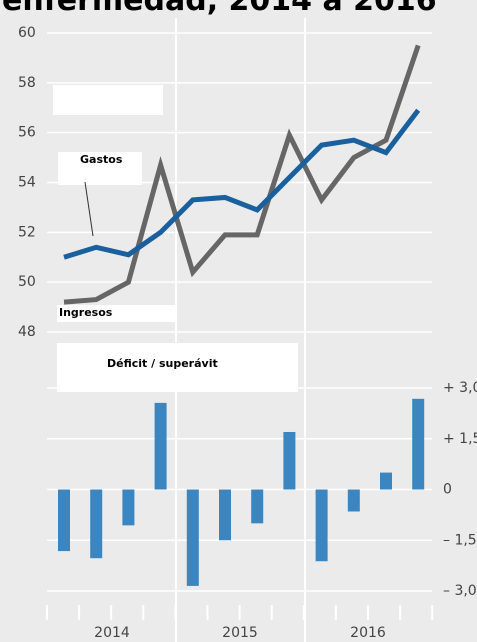 The height and width of the screenshot is (642, 477). I want to click on x-group-label: 2014, so click(112, 633).